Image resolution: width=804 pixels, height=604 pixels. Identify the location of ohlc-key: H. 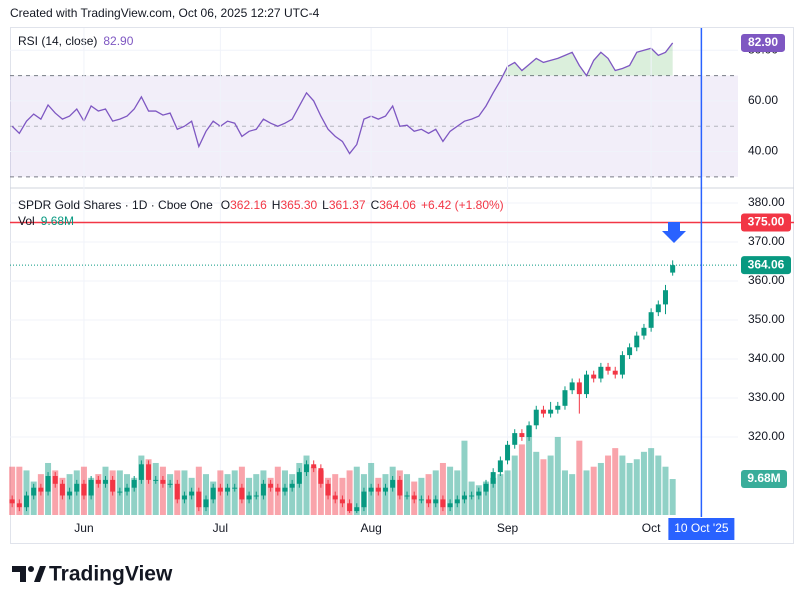
(276, 205).